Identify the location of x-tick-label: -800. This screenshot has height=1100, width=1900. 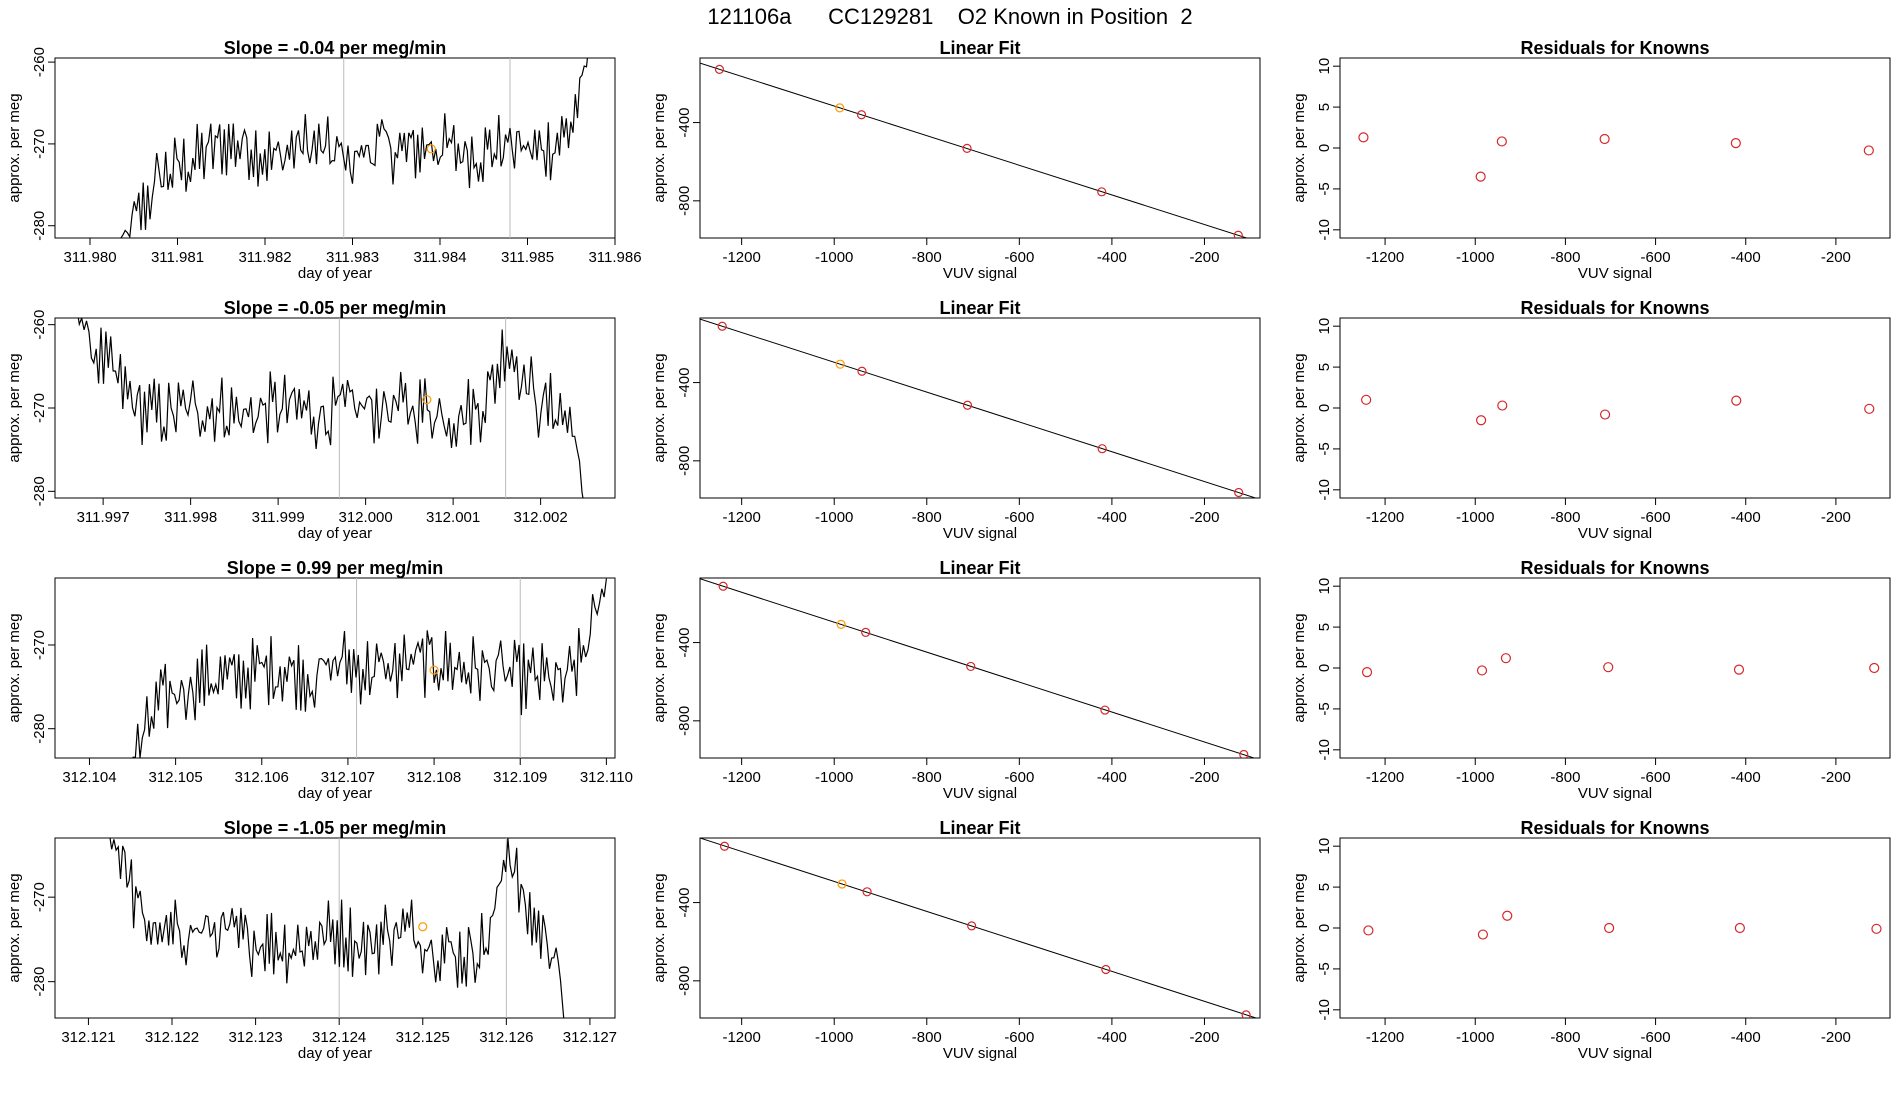
(927, 1037).